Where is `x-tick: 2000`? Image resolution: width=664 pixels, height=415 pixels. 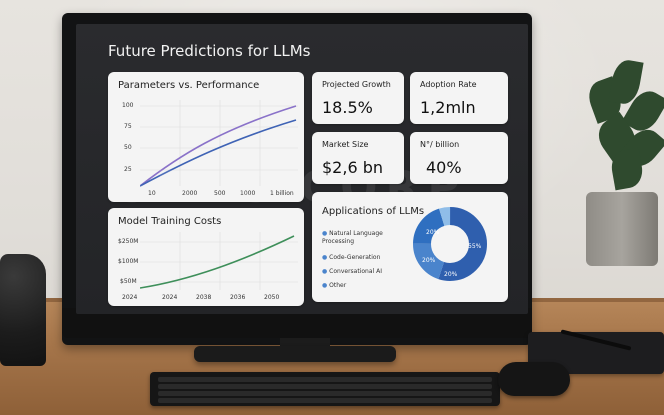
x-tick: 2000 is located at coordinates (190, 193).